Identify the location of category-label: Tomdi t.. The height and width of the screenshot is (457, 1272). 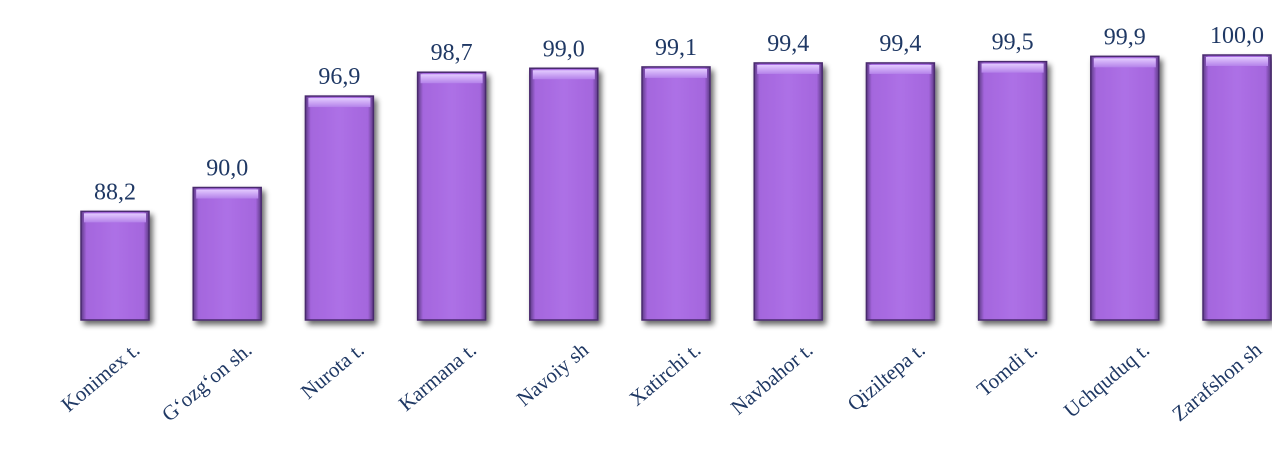
(1007, 369).